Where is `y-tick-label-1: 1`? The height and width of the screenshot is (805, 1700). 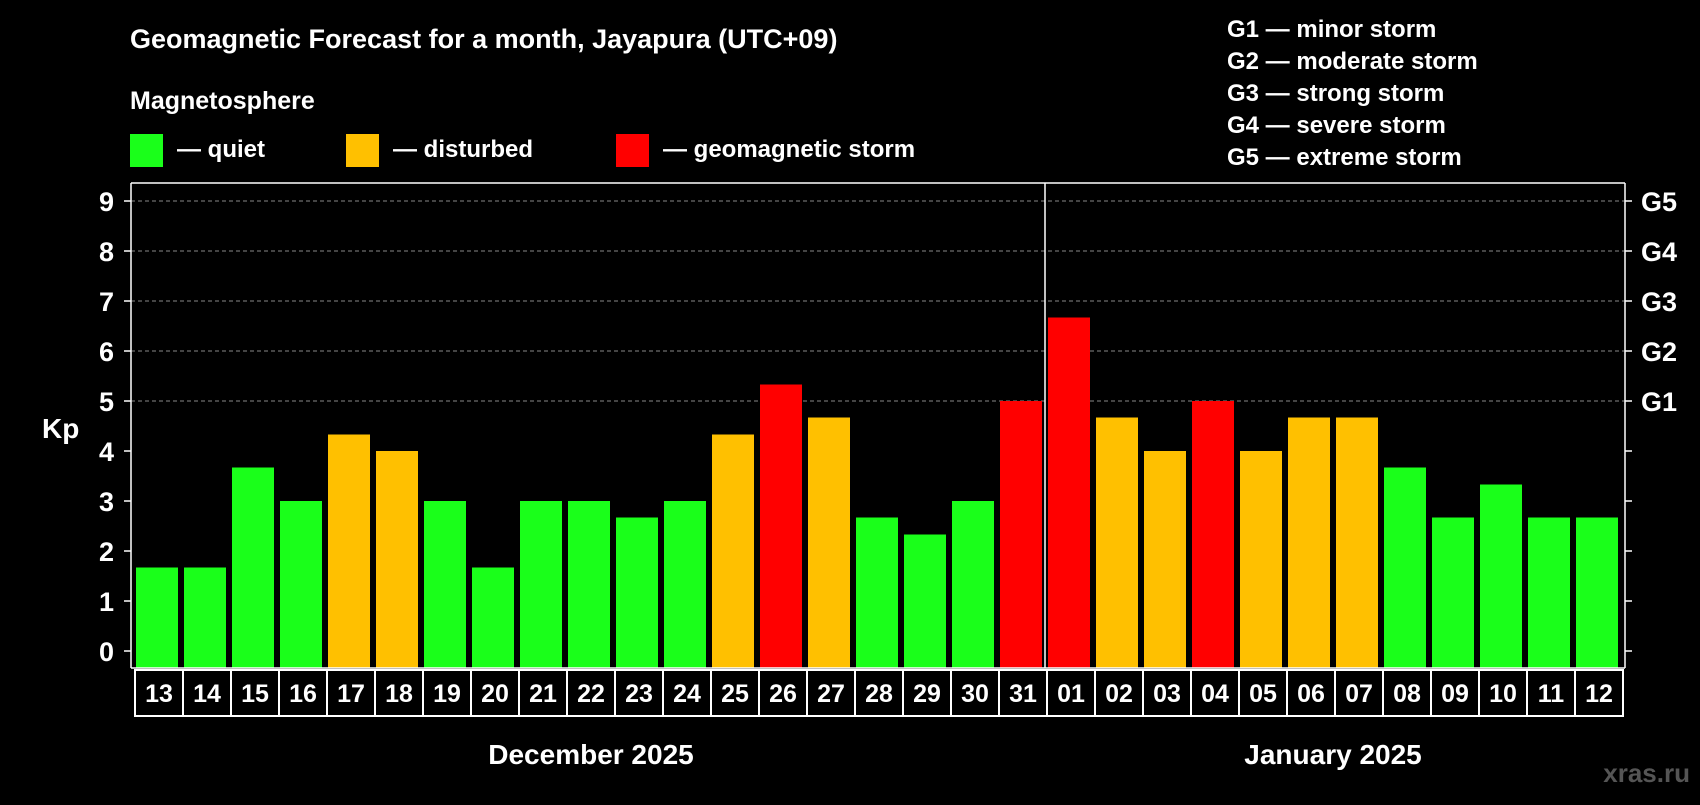
y-tick-label-1: 1 is located at coordinates (106, 602).